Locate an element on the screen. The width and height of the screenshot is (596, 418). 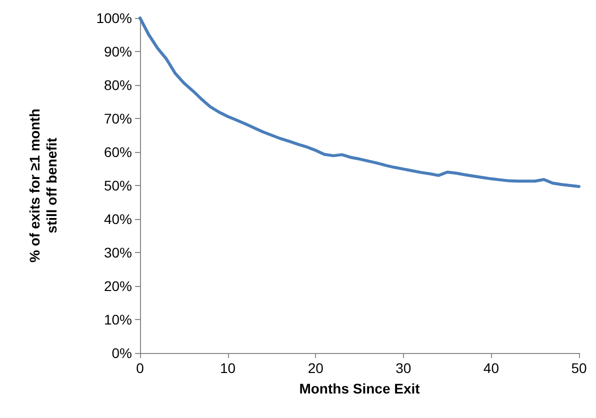
y-axis-title: % of exits for ≥1 month still off benefit is located at coordinates (43, 185).